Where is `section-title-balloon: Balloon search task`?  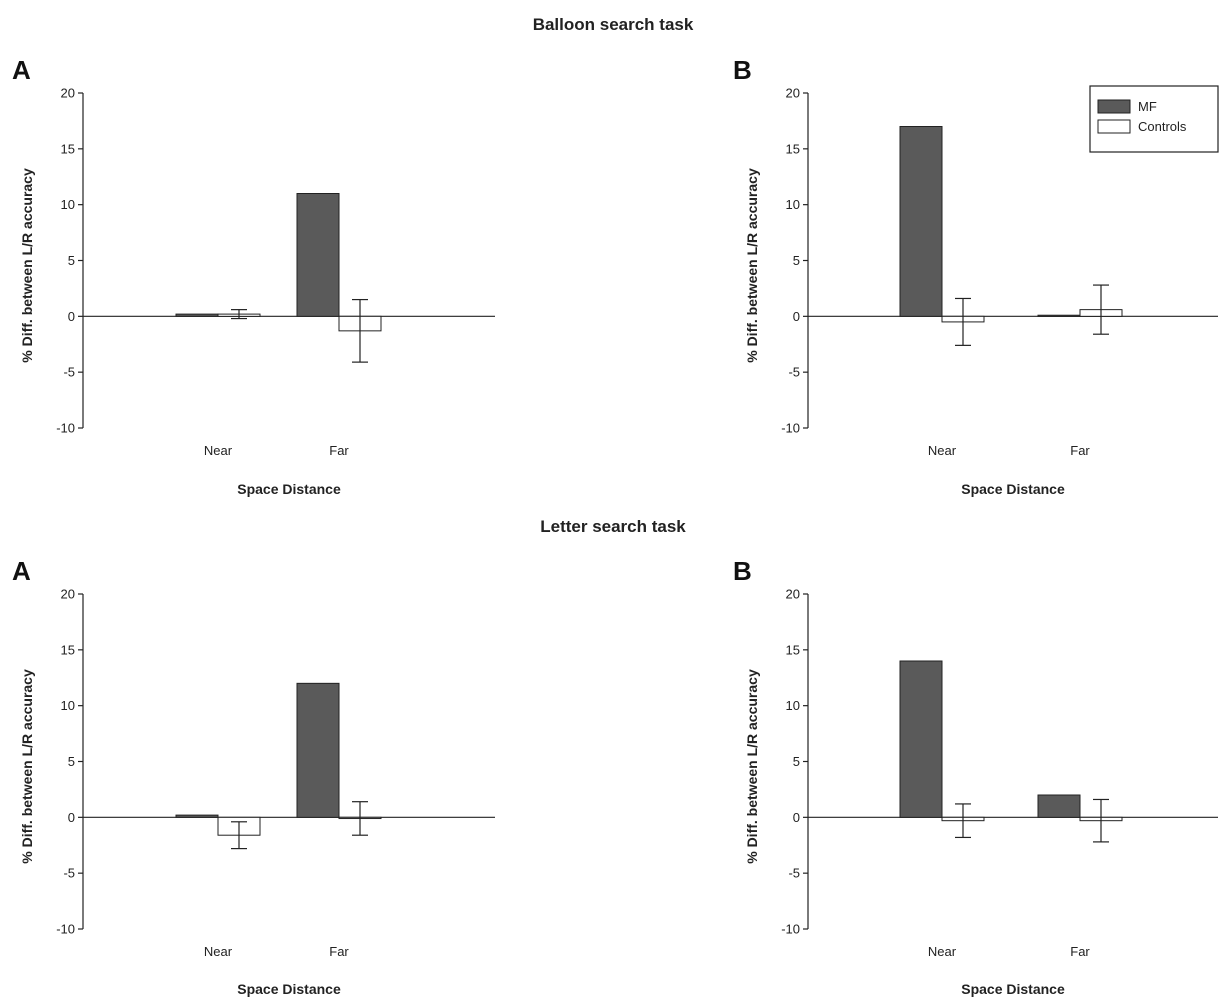
section-title-balloon: Balloon search task is located at coordinates (613, 24).